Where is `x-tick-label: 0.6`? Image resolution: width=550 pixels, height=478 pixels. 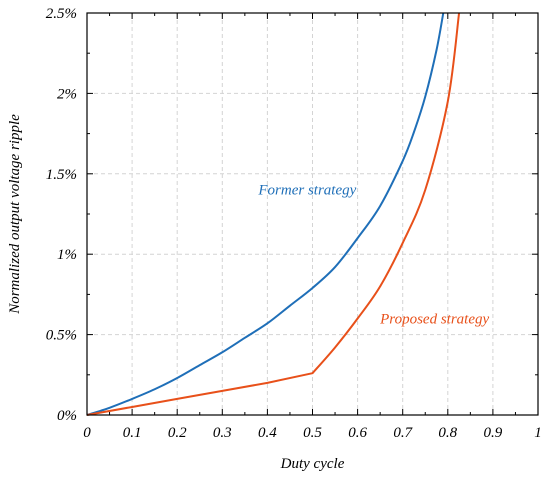
x-tick-label: 0.6 is located at coordinates (357, 433).